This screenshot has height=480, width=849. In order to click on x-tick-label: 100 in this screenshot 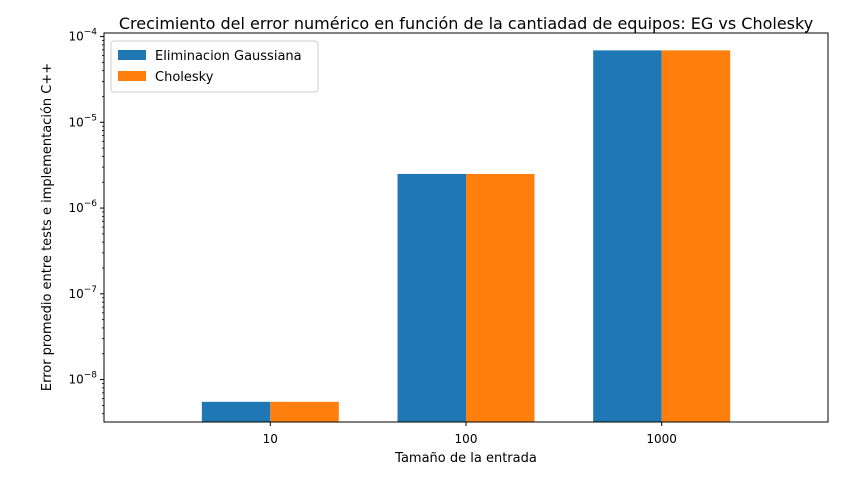, I will do `click(466, 439)`.